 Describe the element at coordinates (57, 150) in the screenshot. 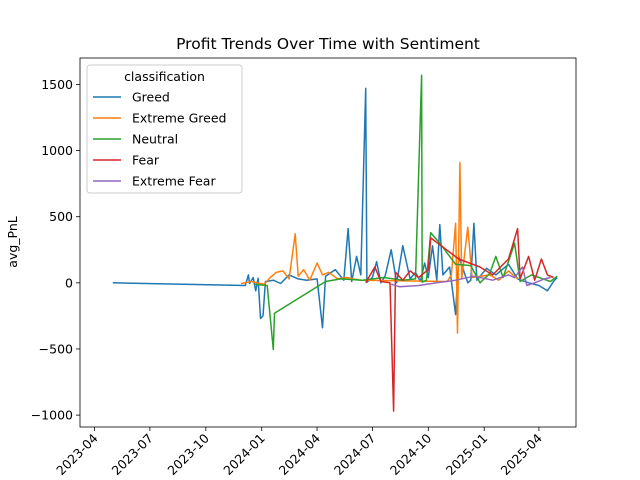

I see `y-tick-label: 1000` at that location.